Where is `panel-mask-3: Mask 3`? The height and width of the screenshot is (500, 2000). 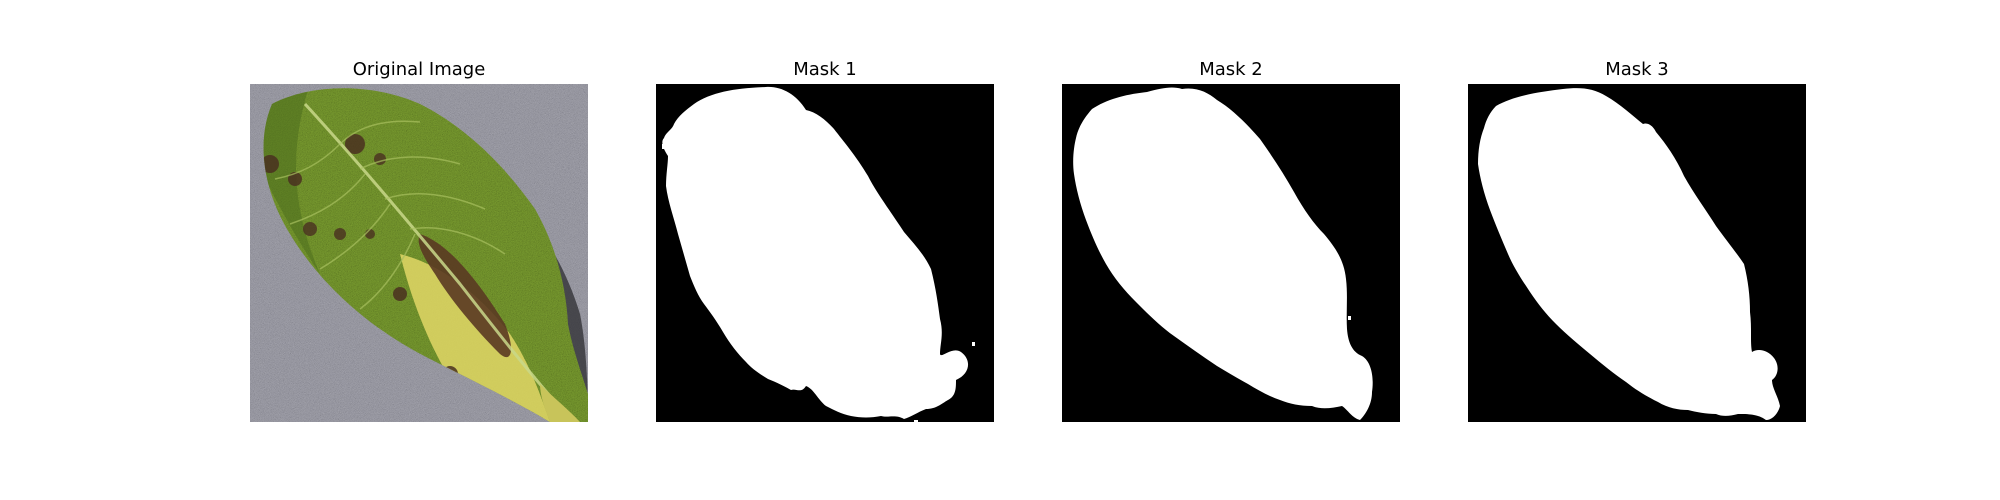 panel-mask-3: Mask 3 is located at coordinates (1637, 240).